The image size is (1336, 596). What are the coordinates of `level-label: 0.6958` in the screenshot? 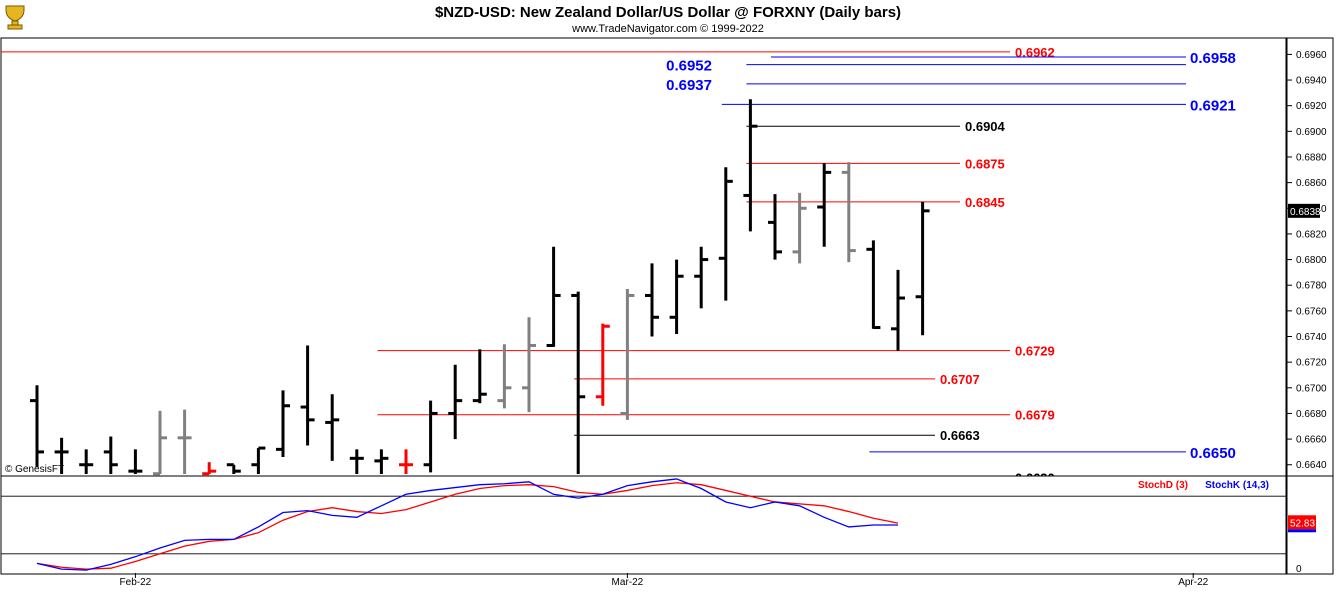 It's located at (1213, 58).